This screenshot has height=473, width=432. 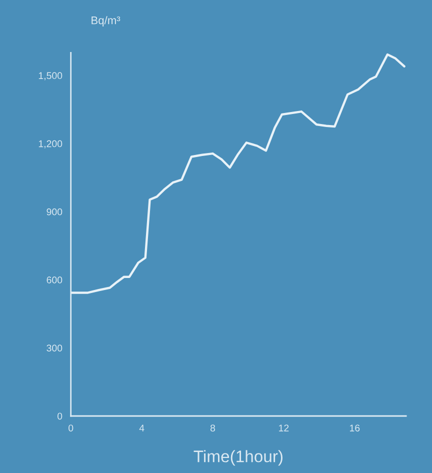 What do you see at coordinates (106, 21) in the screenshot?
I see `y-axis-title: Bq/m³` at bounding box center [106, 21].